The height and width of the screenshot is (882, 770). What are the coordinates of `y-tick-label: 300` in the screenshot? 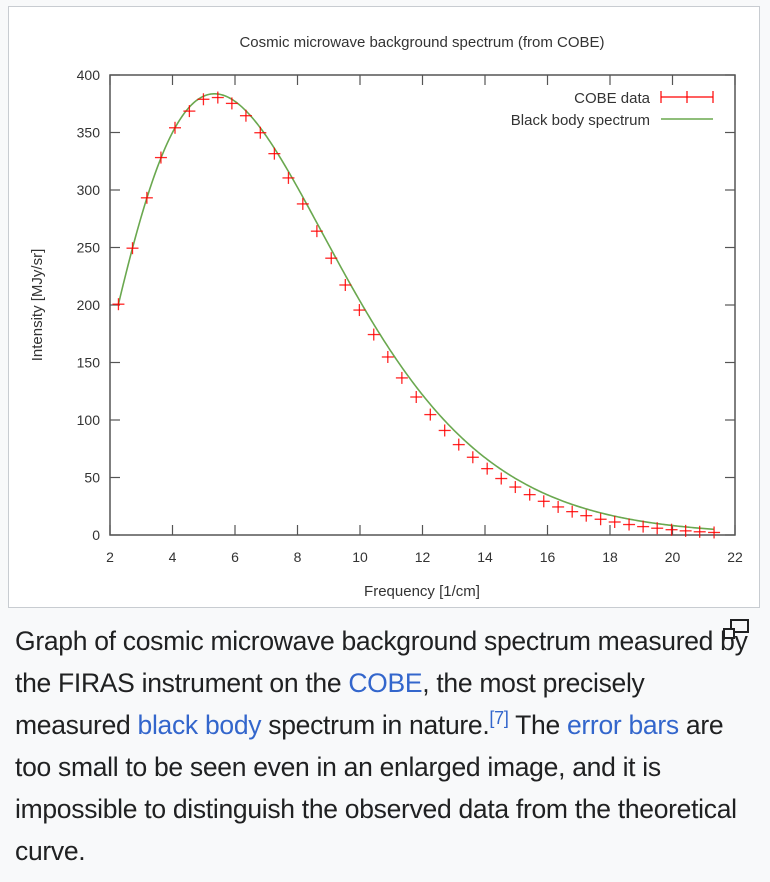 It's located at (89, 190).